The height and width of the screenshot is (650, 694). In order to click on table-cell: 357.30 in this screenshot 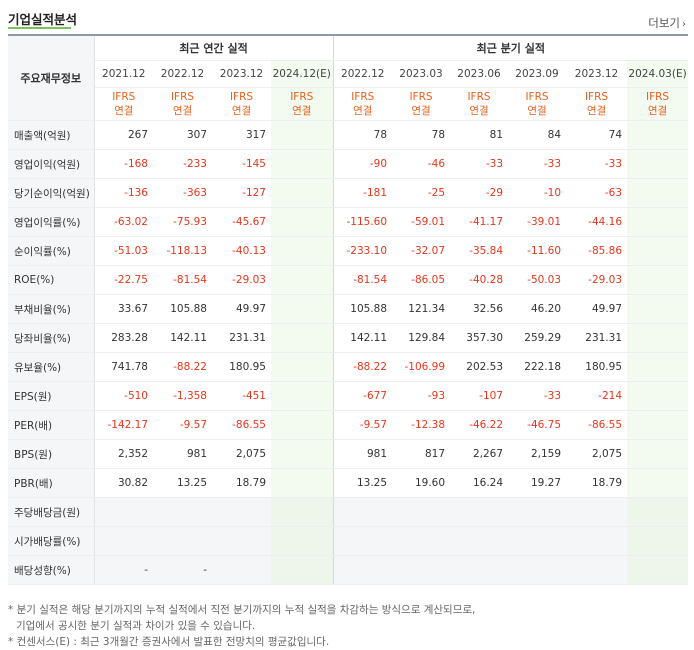, I will do `click(479, 338)`.